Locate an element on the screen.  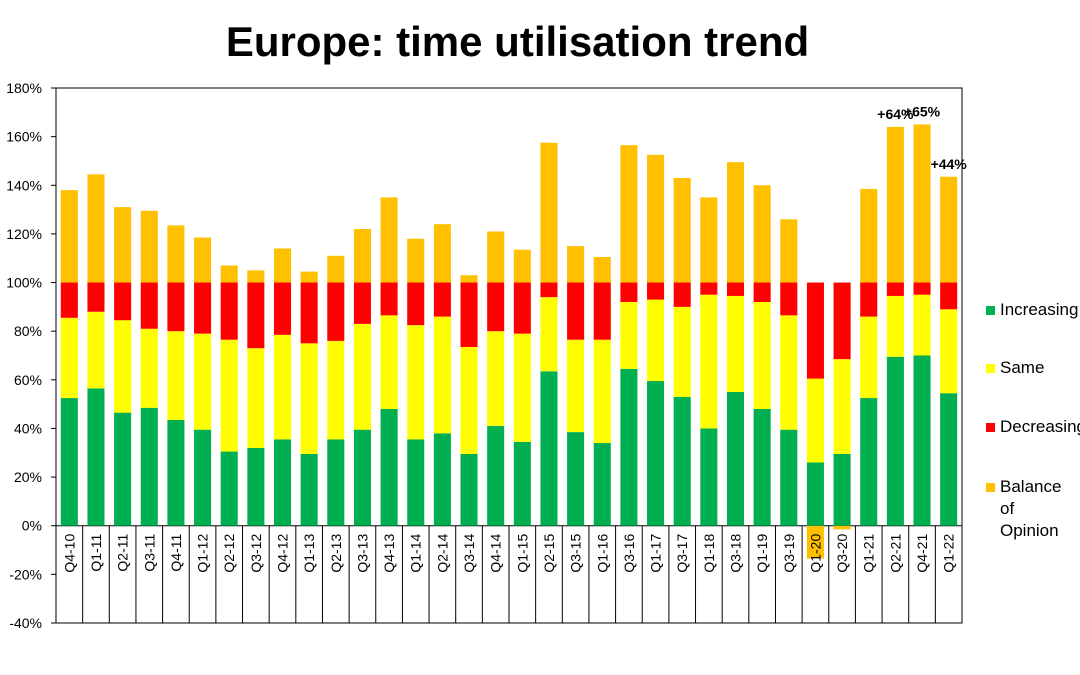
x-tick-label: Q2-13 is located at coordinates (336, 553).